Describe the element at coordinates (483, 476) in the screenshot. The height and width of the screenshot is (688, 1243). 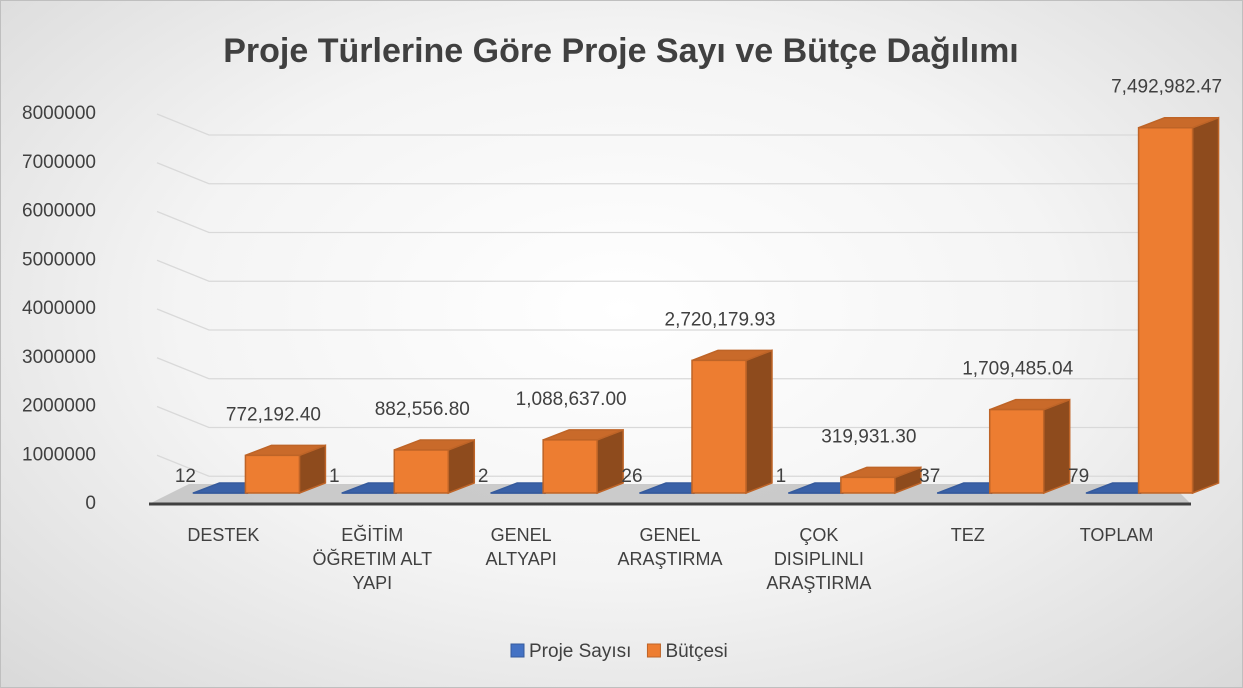
I see `data-label: 2` at that location.